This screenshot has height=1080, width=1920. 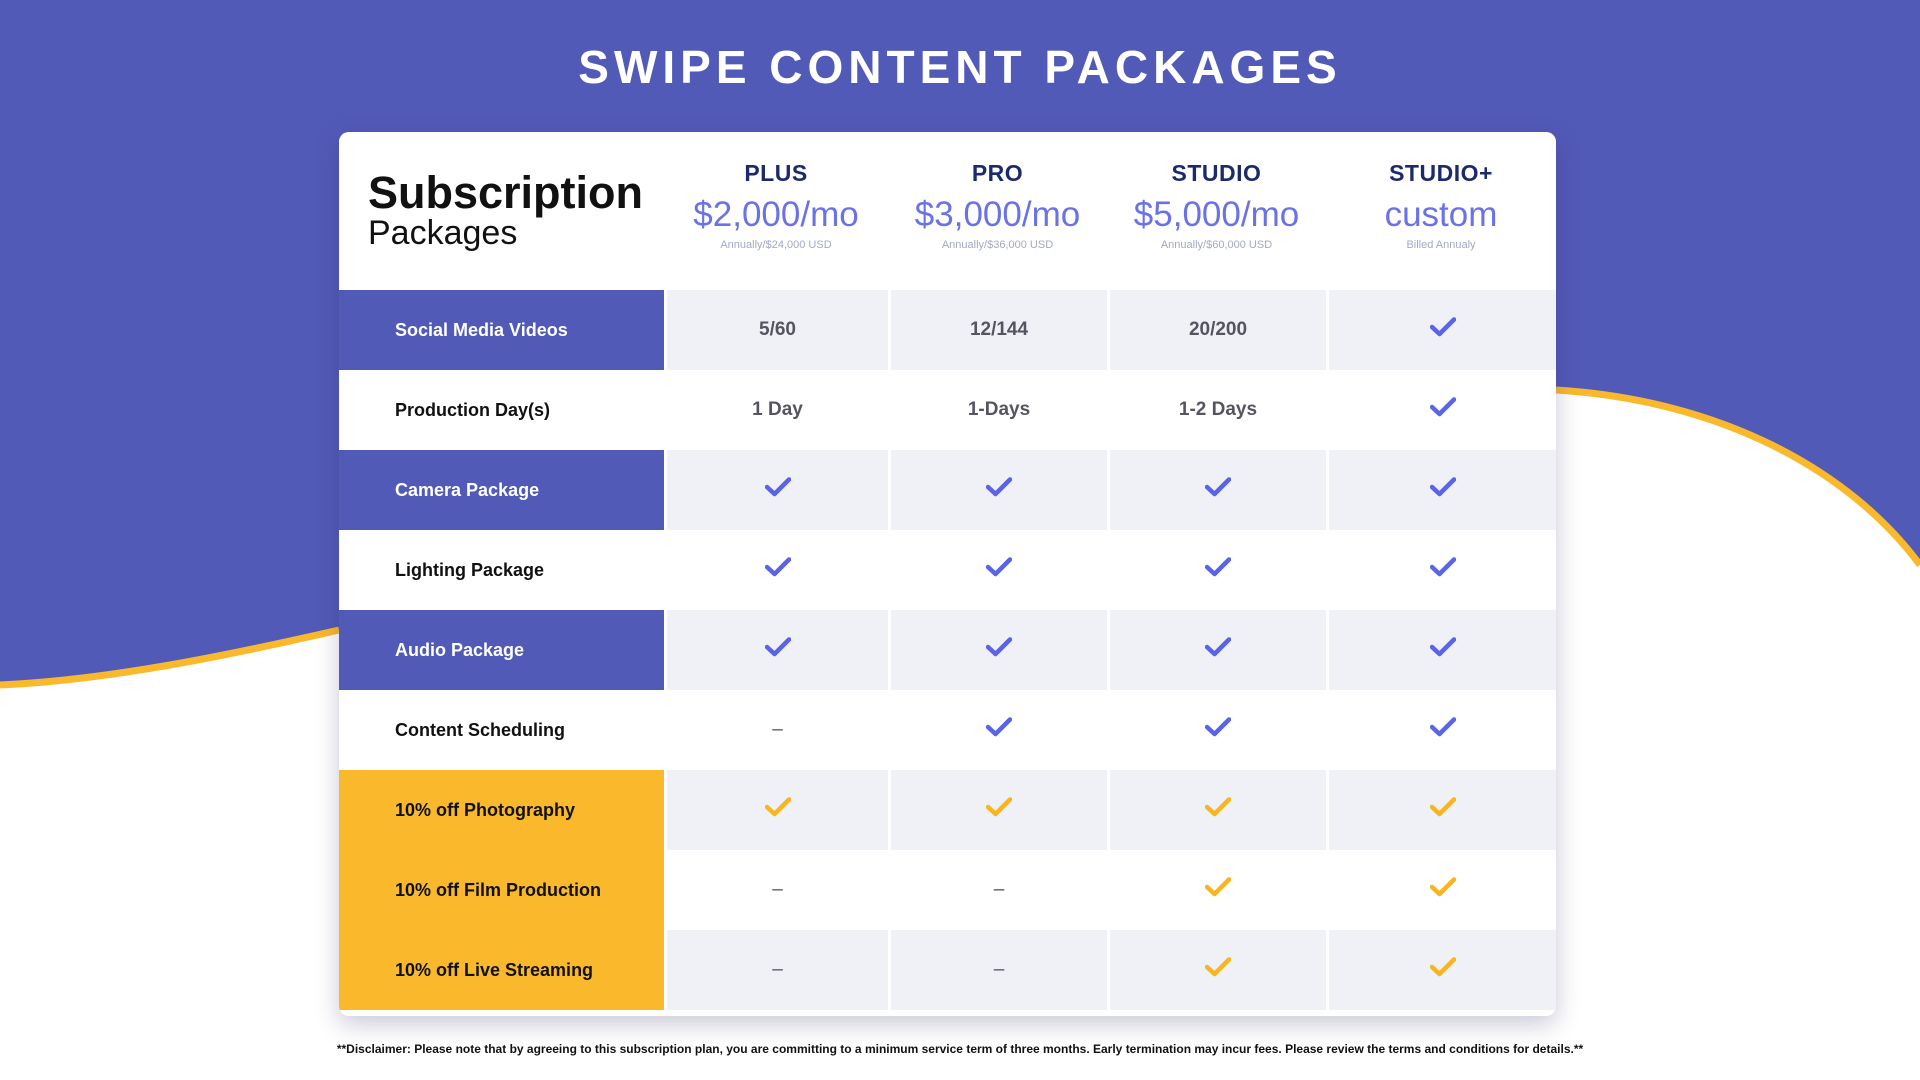 What do you see at coordinates (960, 67) in the screenshot?
I see `page-title: SWIPE CONTENT PACKAGES` at bounding box center [960, 67].